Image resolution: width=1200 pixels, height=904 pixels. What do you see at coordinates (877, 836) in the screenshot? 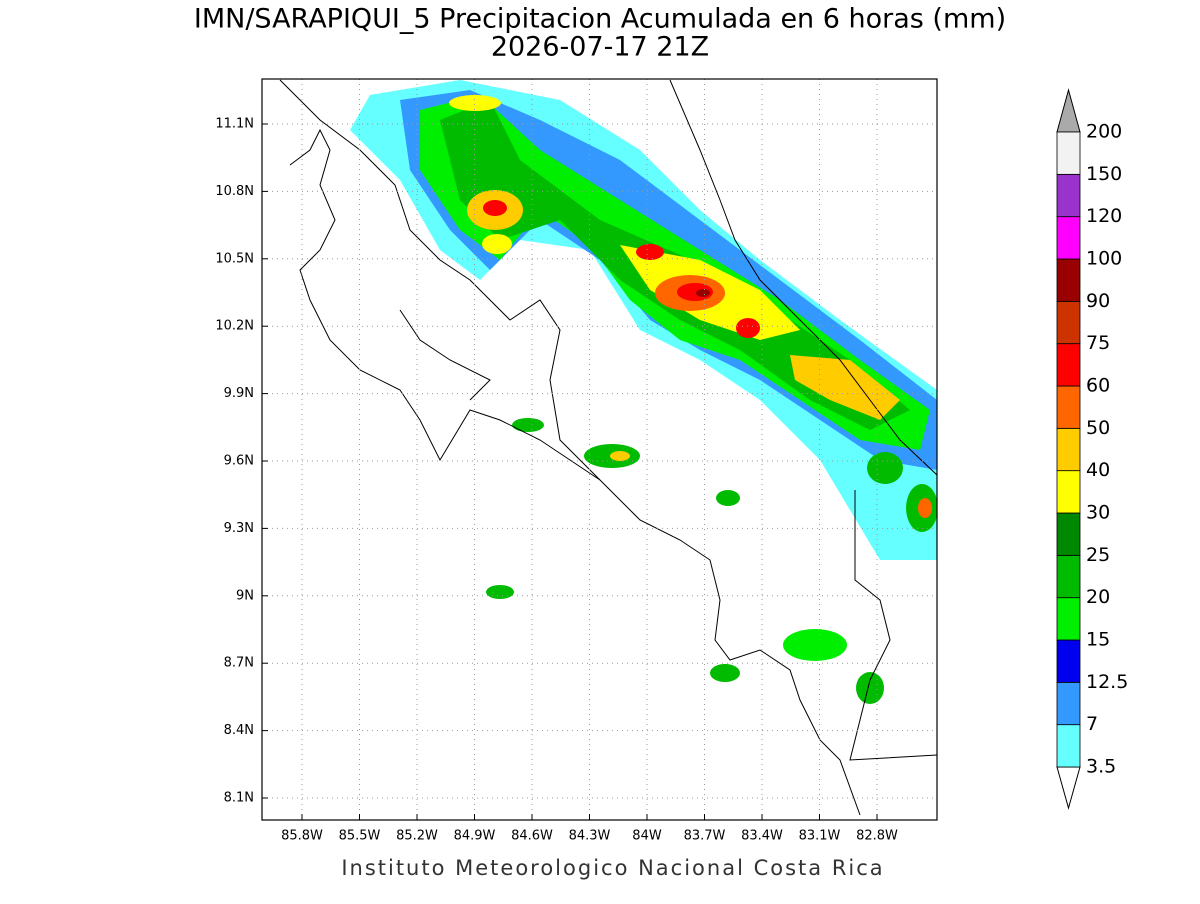
I see `lon-tick-label: 82.8W` at bounding box center [877, 836].